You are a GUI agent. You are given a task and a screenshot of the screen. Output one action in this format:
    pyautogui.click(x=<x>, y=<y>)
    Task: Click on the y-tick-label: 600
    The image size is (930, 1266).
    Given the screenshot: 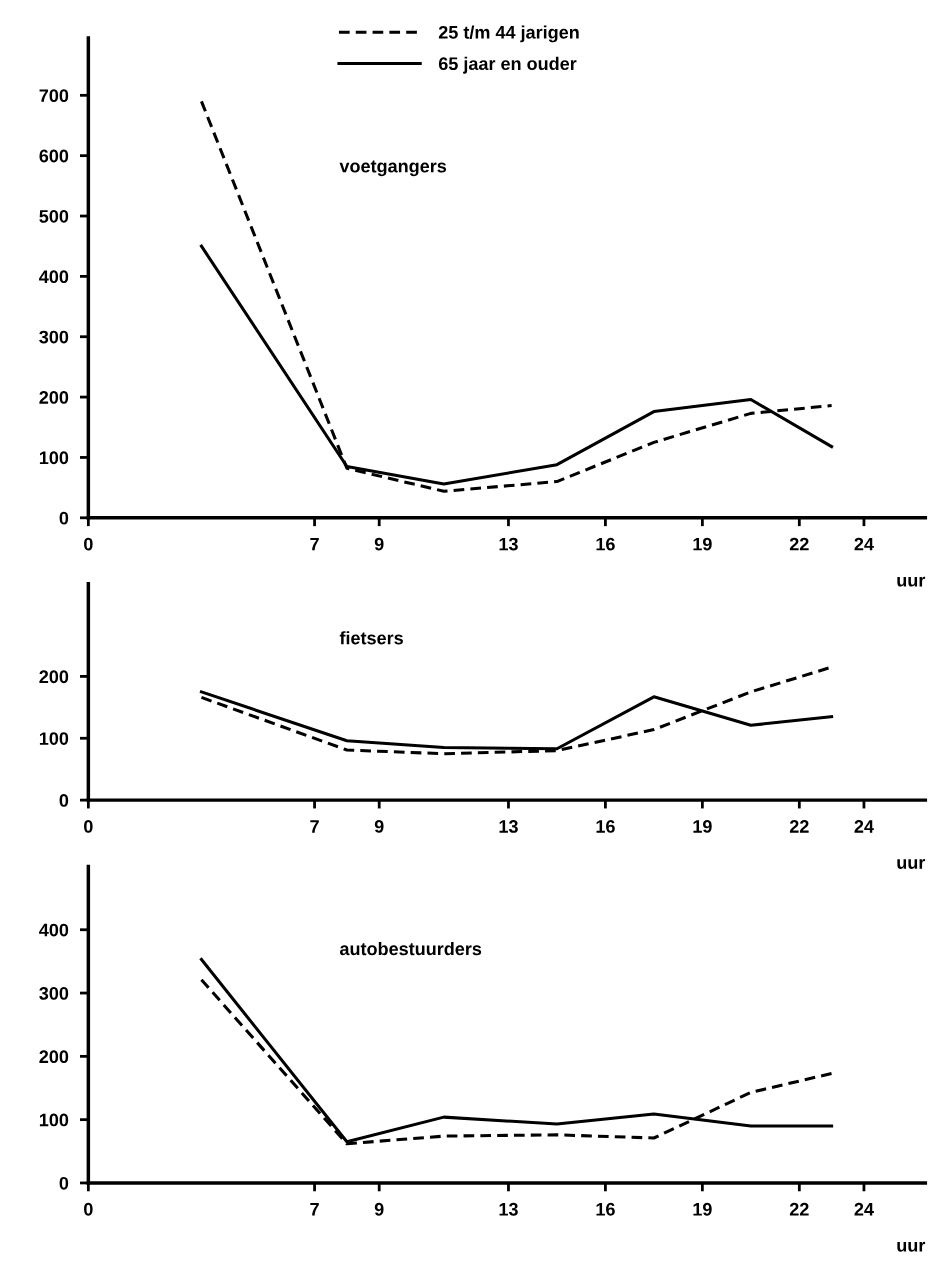 What is the action you would take?
    pyautogui.click(x=54, y=156)
    